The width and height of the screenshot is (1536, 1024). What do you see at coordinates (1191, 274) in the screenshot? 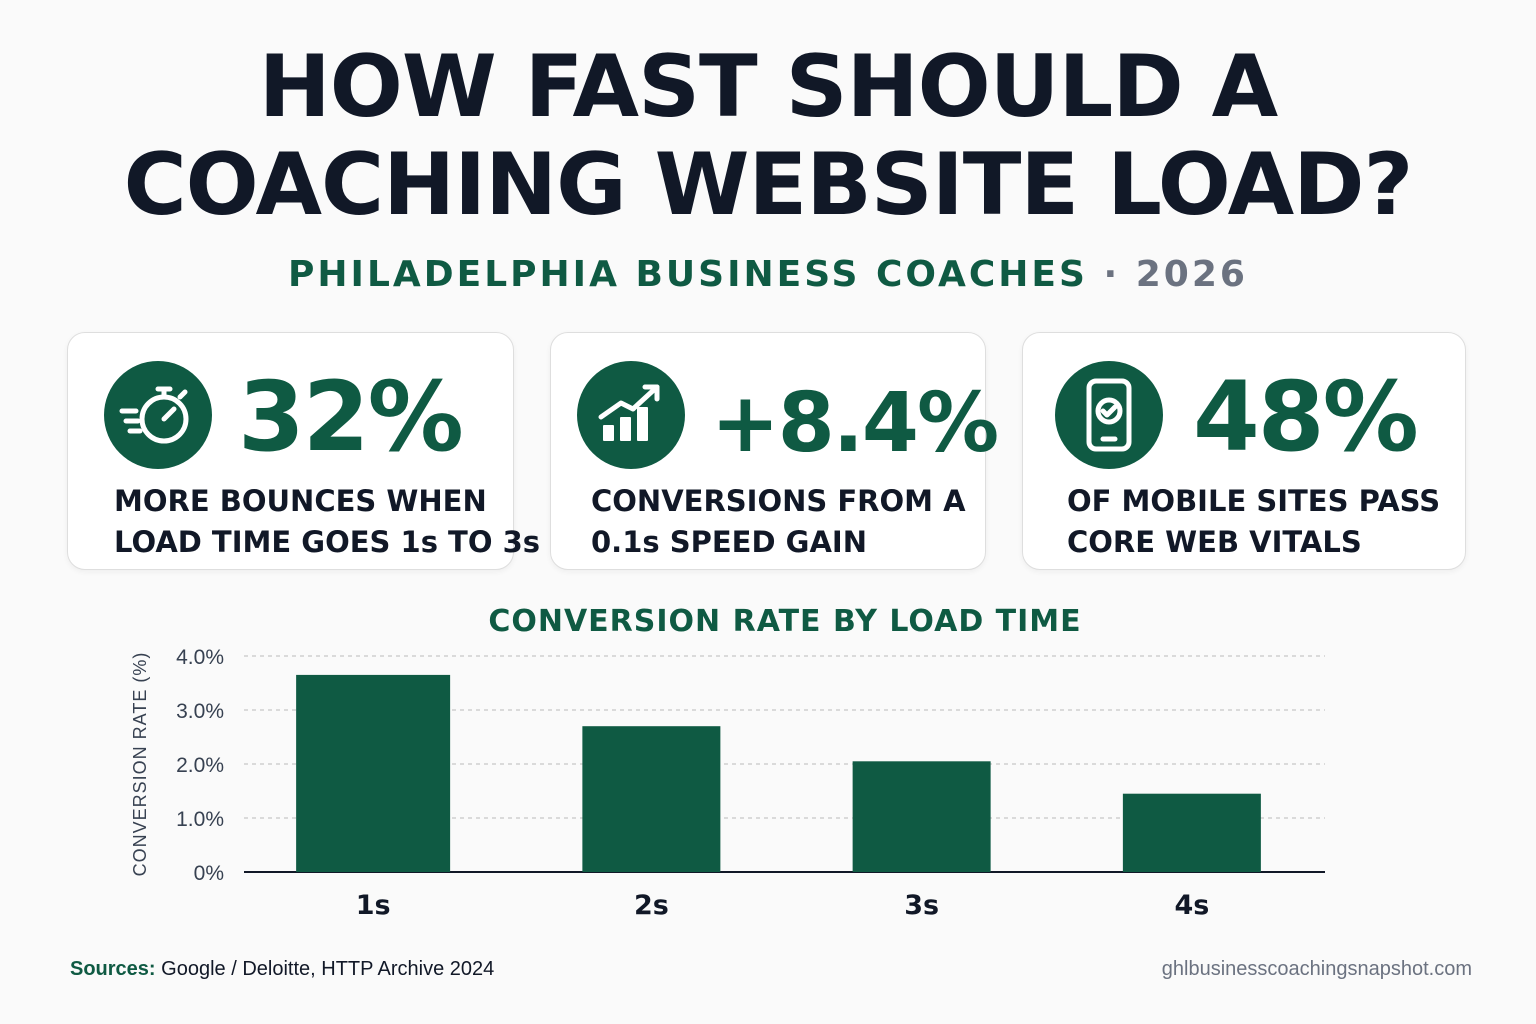
I see `subtitle-year: 2026` at bounding box center [1191, 274].